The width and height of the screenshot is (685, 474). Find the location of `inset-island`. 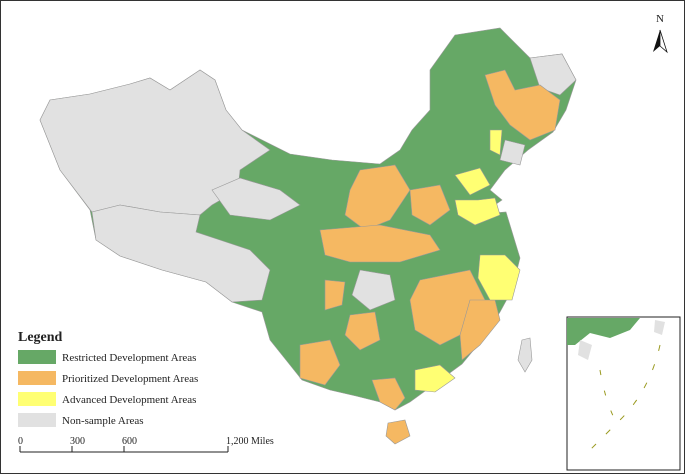

inset-island is located at coordinates (659, 327).